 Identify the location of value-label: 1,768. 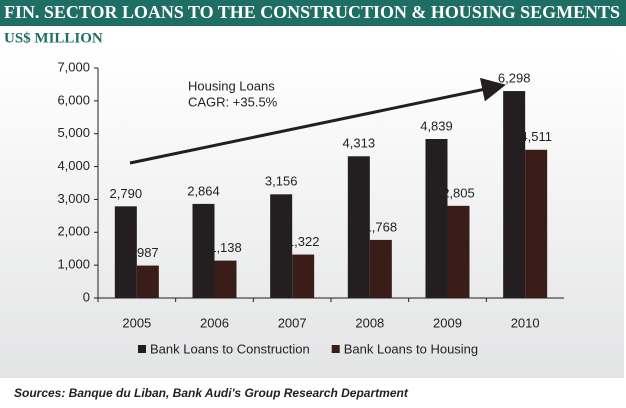
(381, 226).